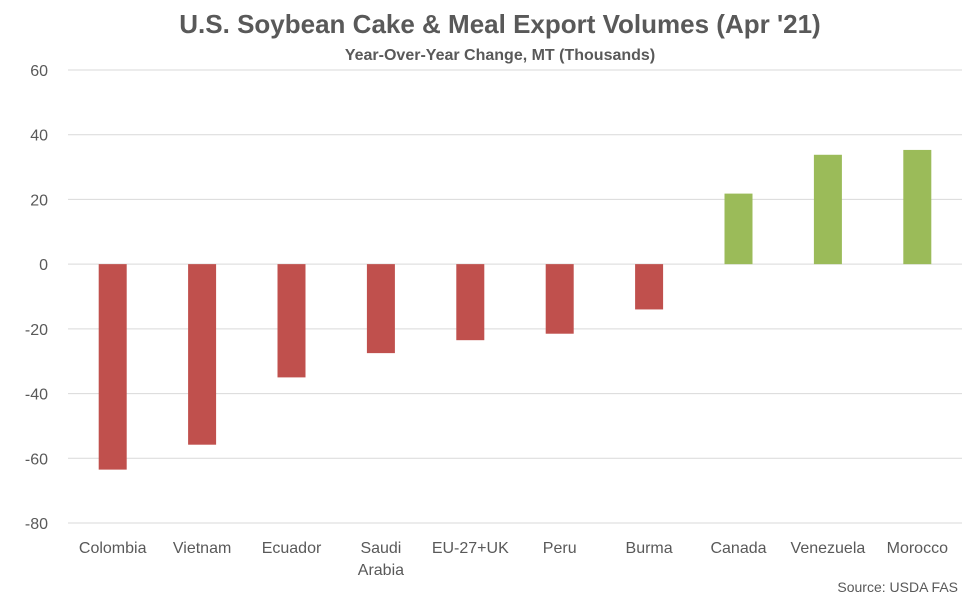 The image size is (975, 601). Describe the element at coordinates (500, 55) in the screenshot. I see `chart-subtitle: Year-Over-Year Change, MT (Thousands)` at that location.